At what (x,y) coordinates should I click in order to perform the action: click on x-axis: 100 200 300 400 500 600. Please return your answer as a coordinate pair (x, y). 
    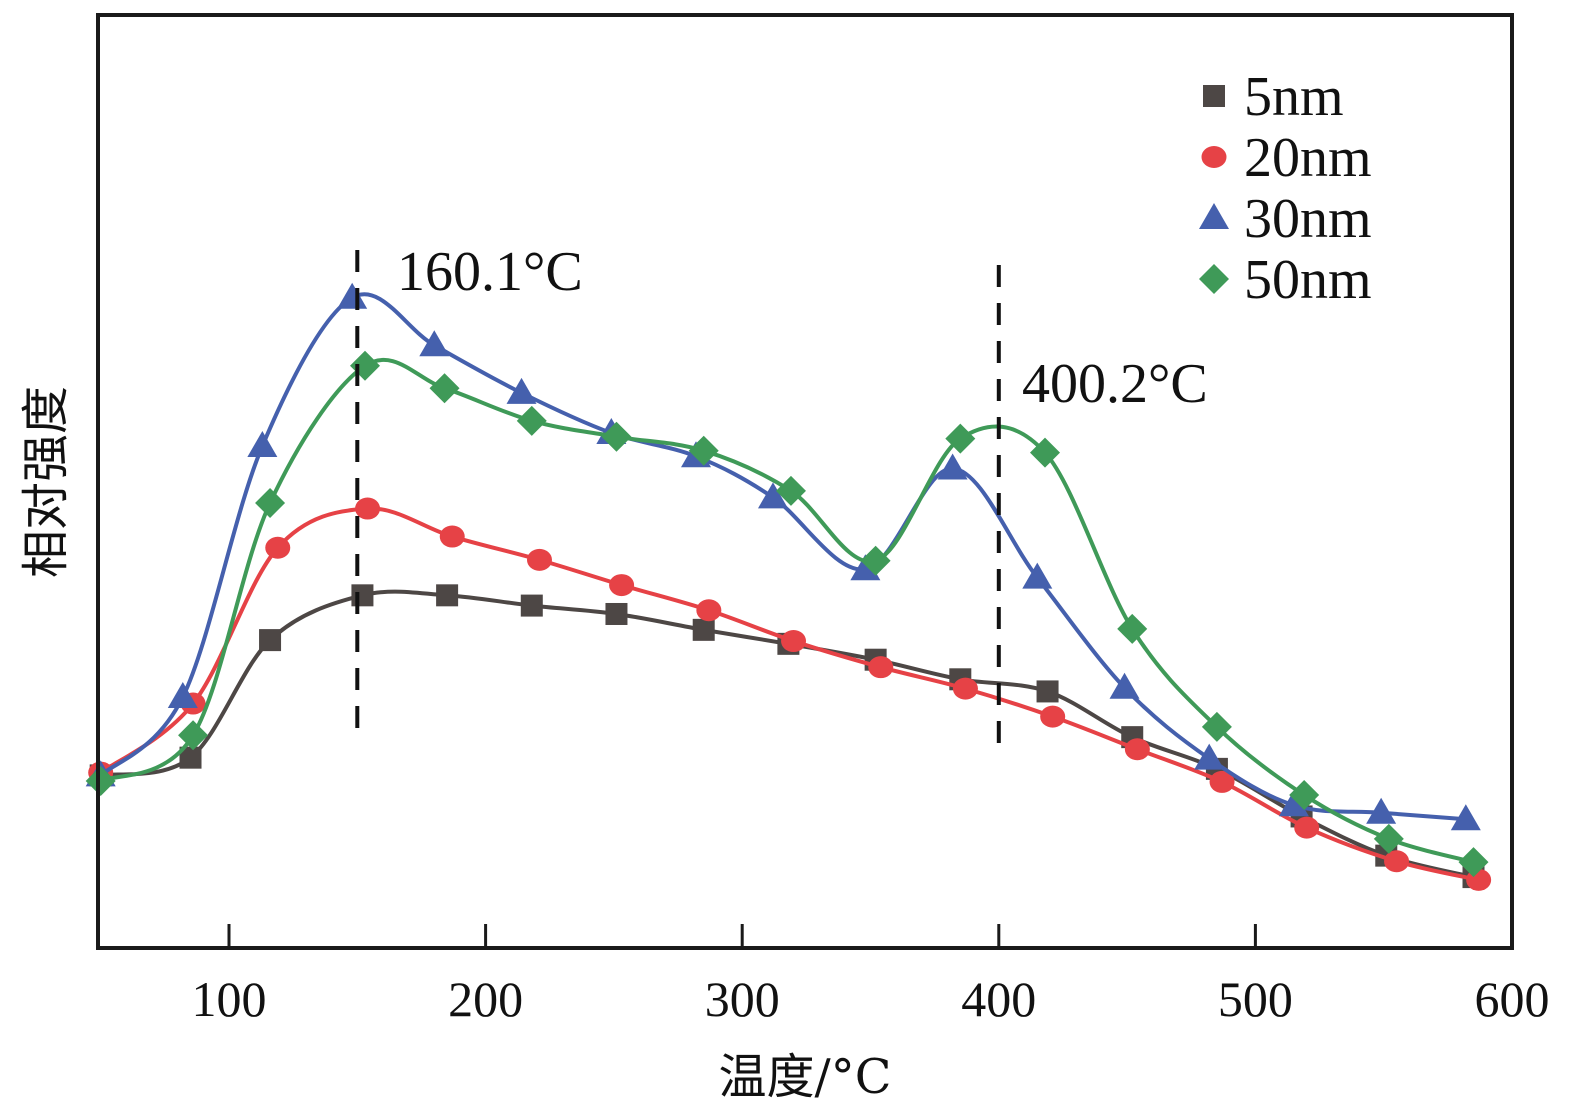
    Looking at the image, I should click on (871, 975).